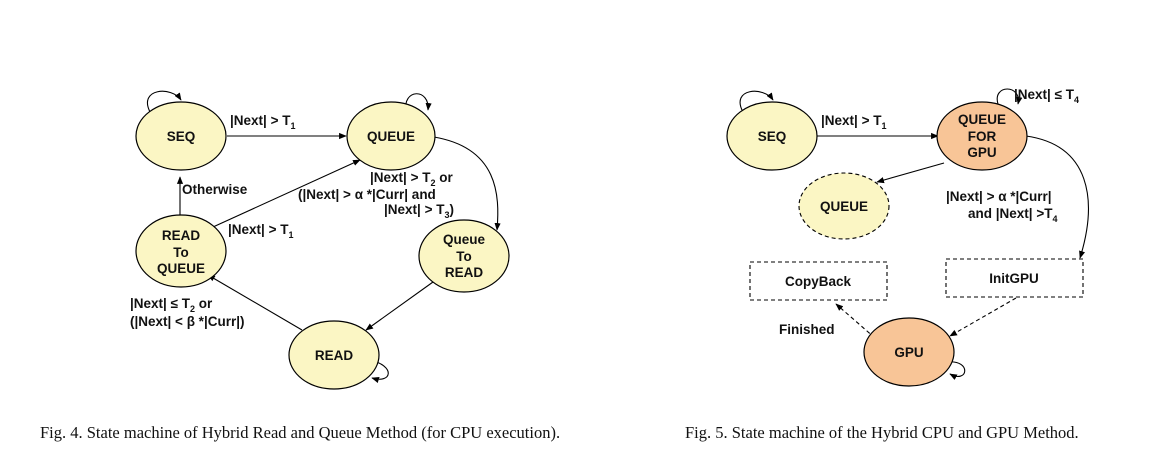  Describe the element at coordinates (399, 306) in the screenshot. I see `edge-queuetoread-to-read` at that location.